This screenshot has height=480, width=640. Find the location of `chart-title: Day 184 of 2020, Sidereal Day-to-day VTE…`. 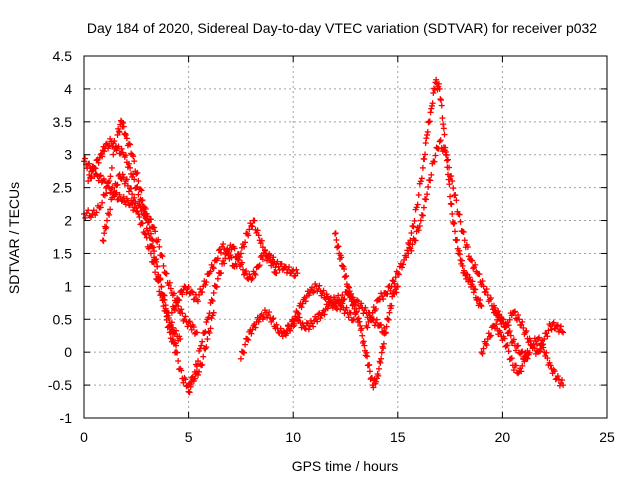

chart-title: Day 184 of 2020, Sidereal Day-to-day VTE… is located at coordinates (342, 28).